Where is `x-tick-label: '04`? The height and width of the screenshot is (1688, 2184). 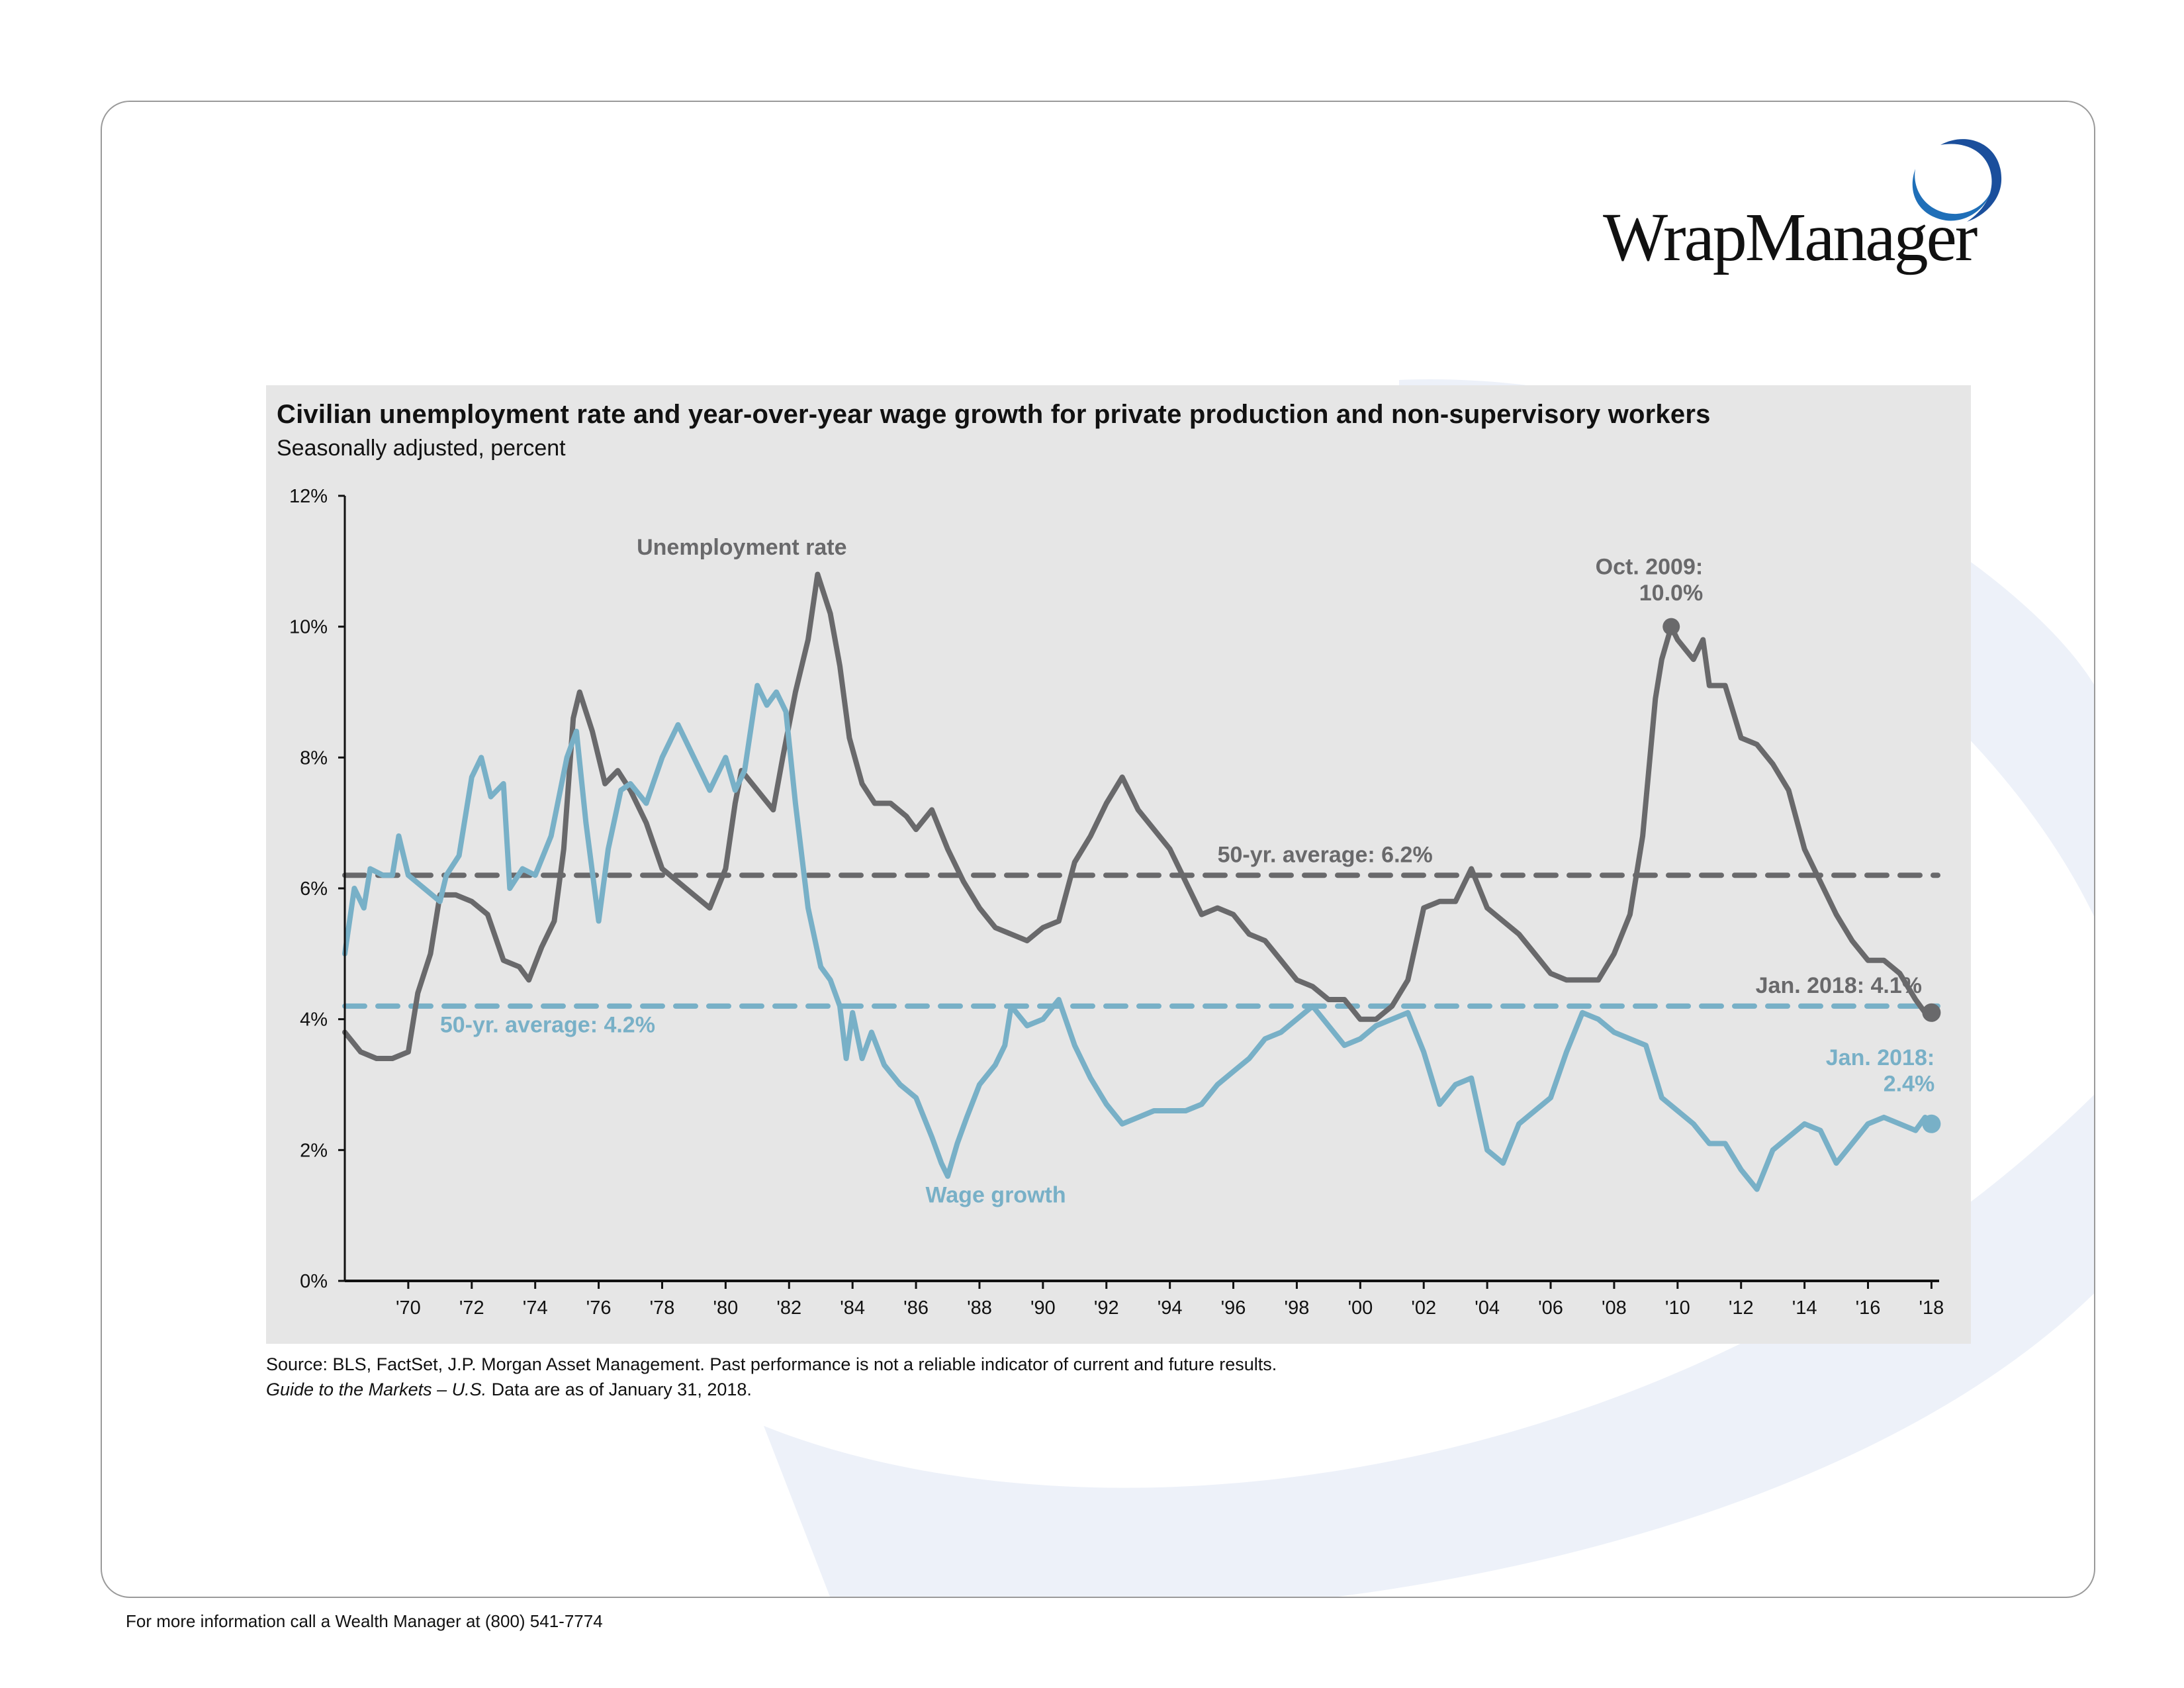
x-tick-label: '04 is located at coordinates (1487, 1308).